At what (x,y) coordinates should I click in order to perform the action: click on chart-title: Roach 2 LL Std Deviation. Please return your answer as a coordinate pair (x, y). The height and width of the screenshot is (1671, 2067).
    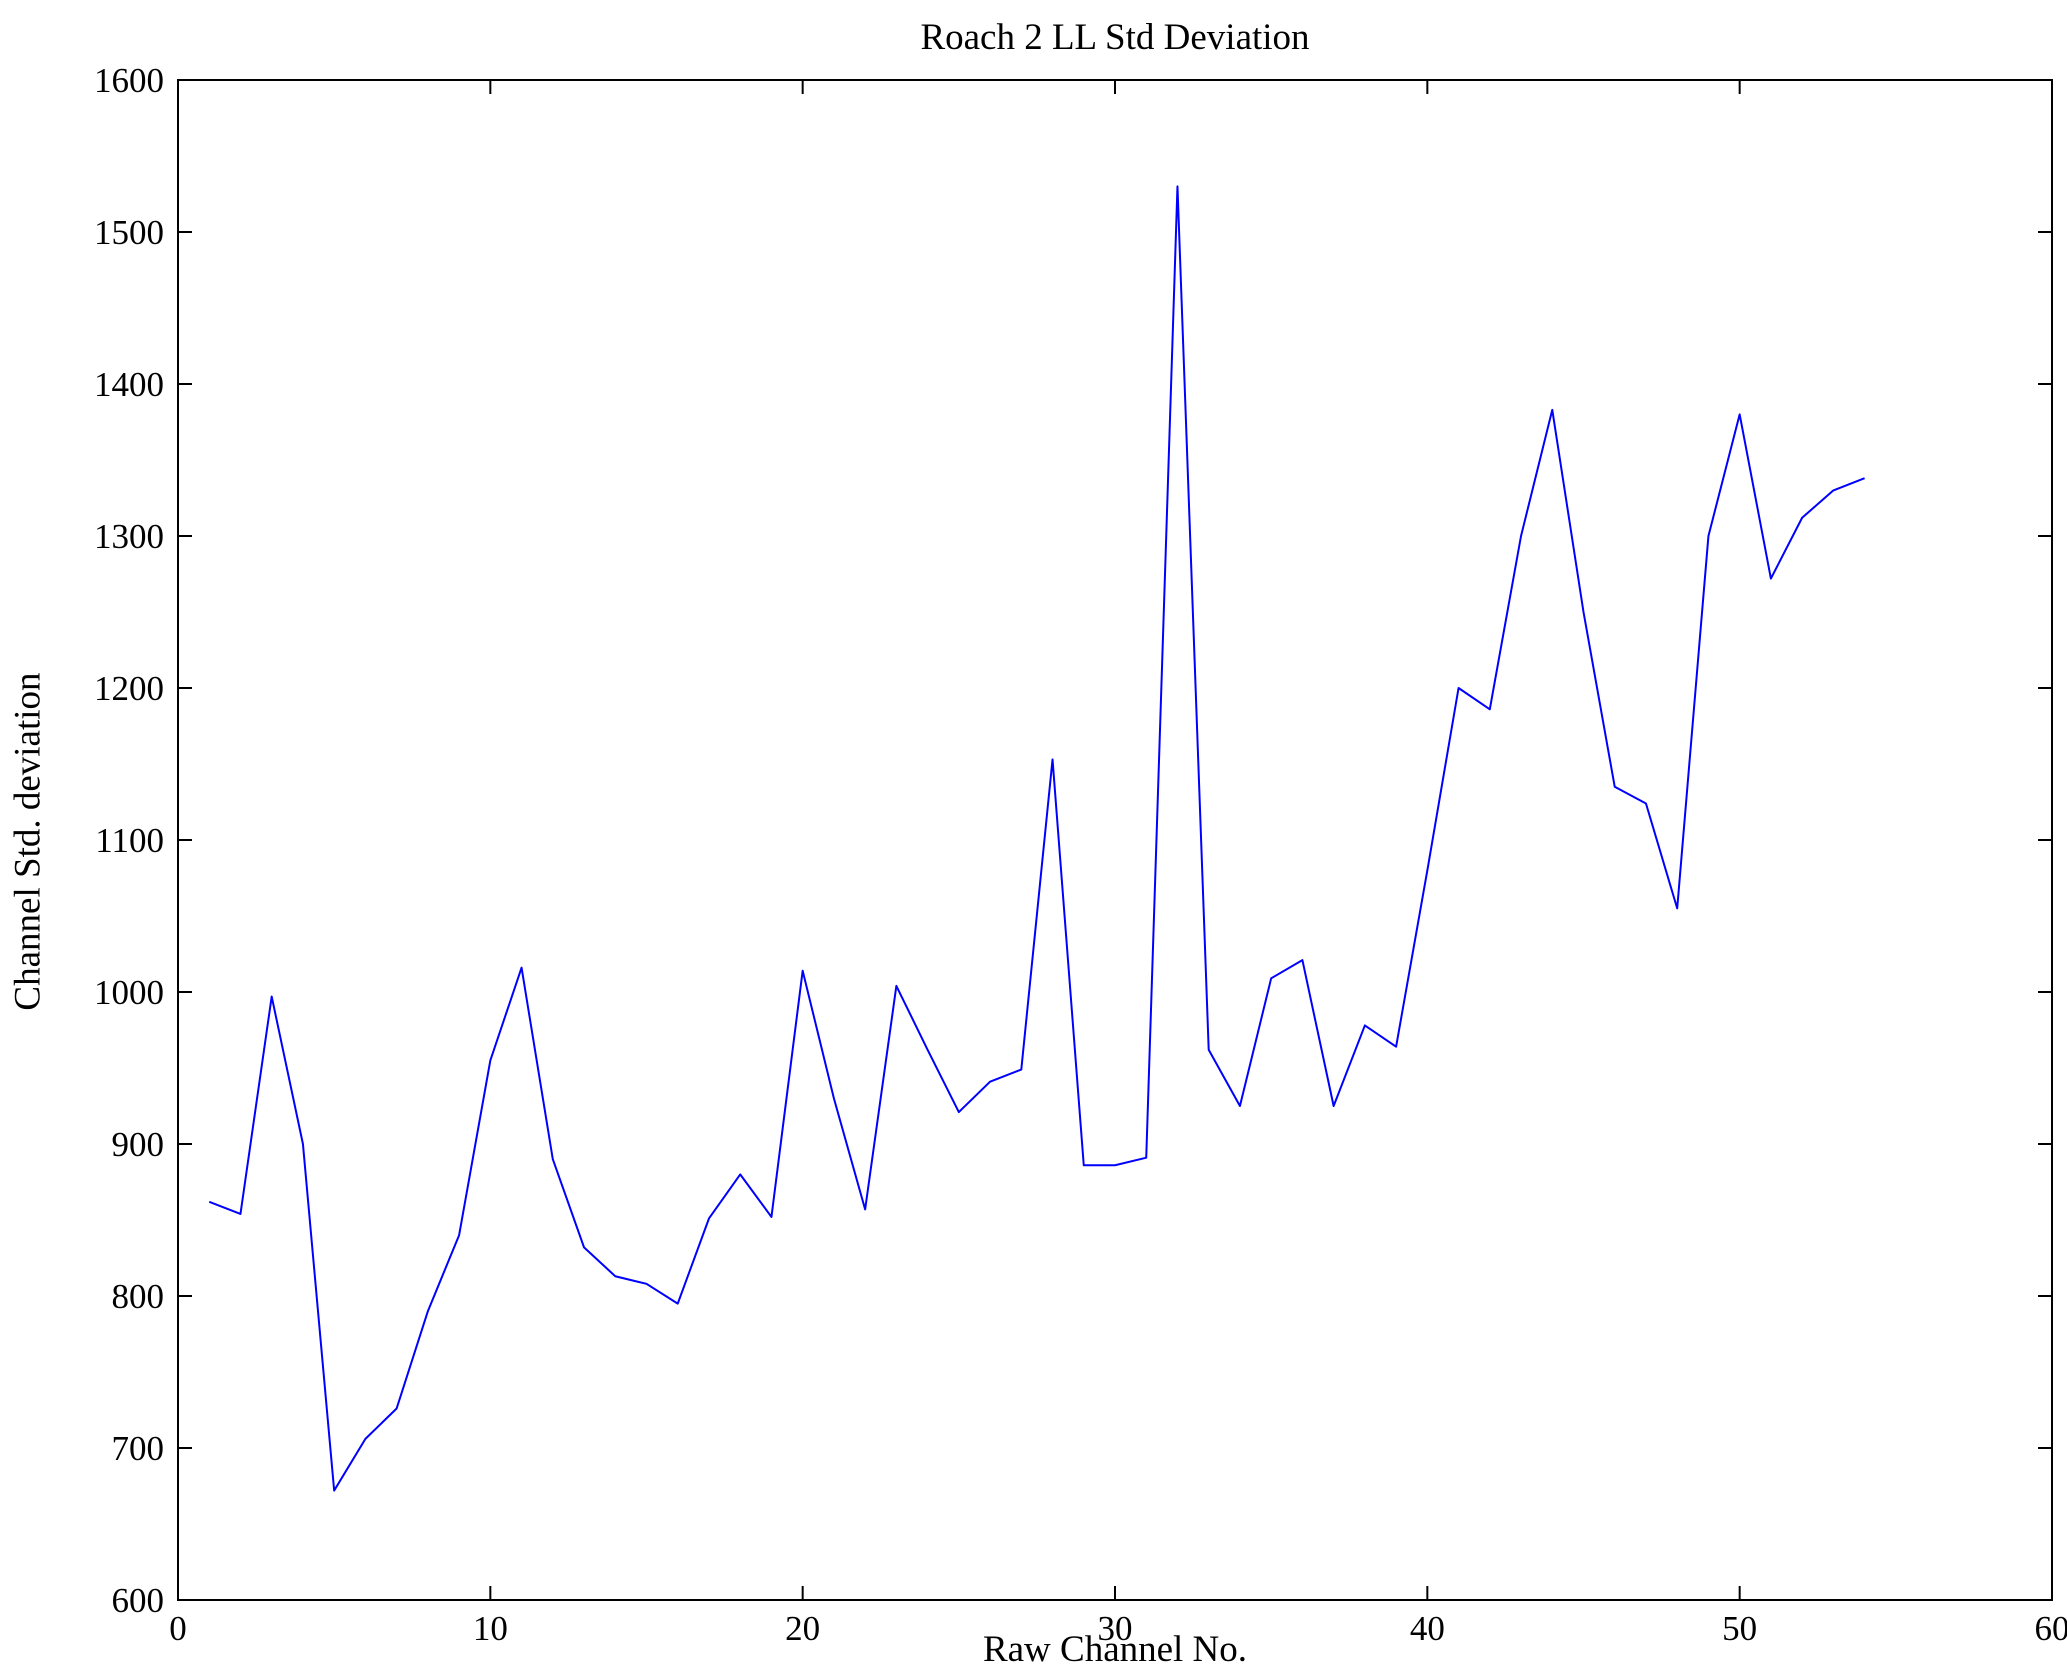
    Looking at the image, I should click on (1115, 37).